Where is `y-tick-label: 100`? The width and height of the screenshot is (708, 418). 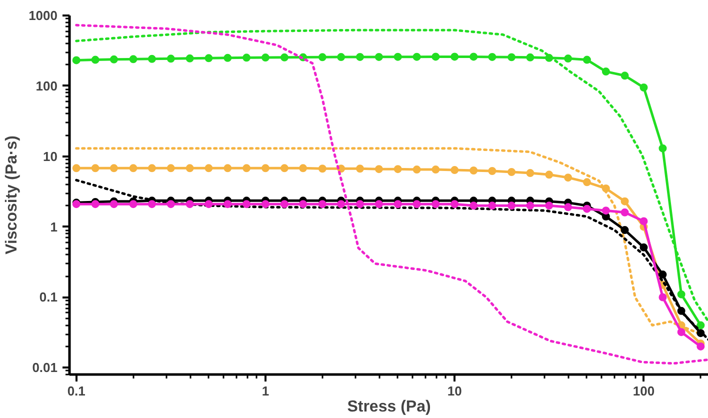
y-tick-label: 100 is located at coordinates (47, 86).